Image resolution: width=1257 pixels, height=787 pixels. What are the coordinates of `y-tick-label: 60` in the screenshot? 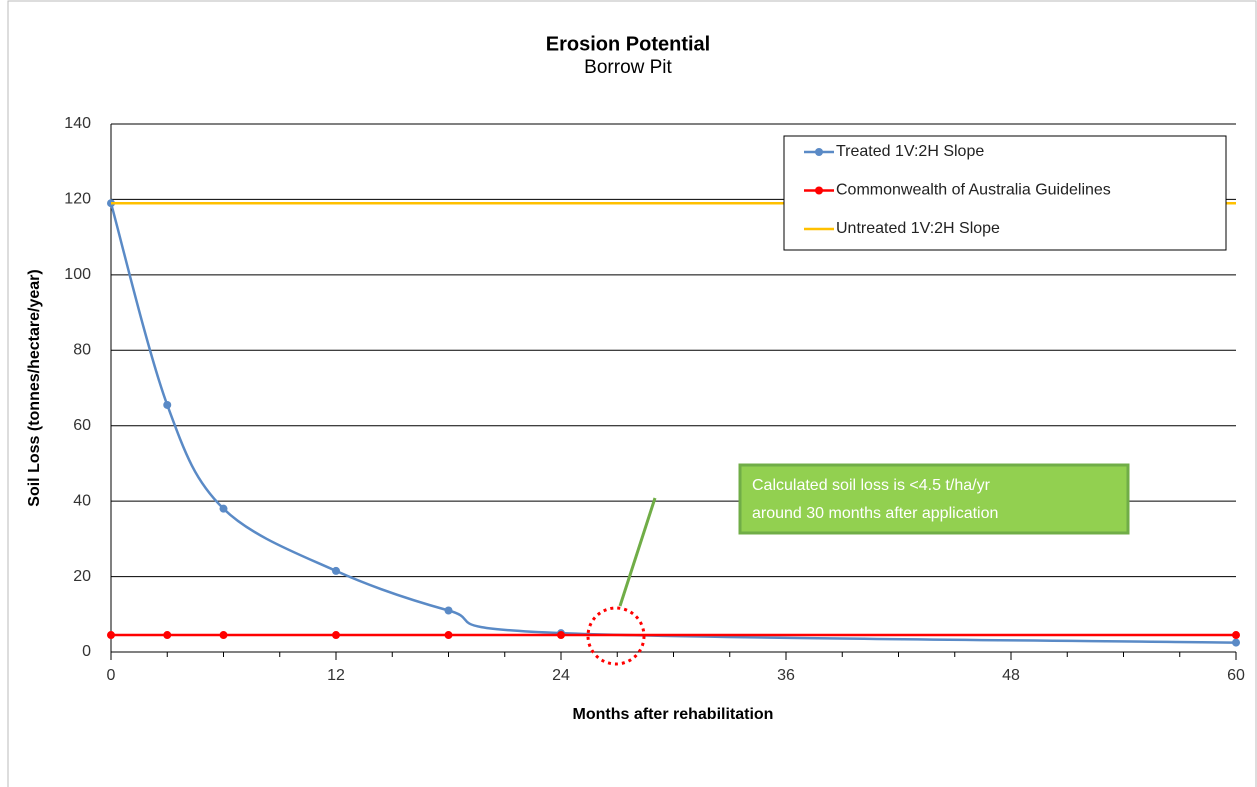 It's located at (82, 425).